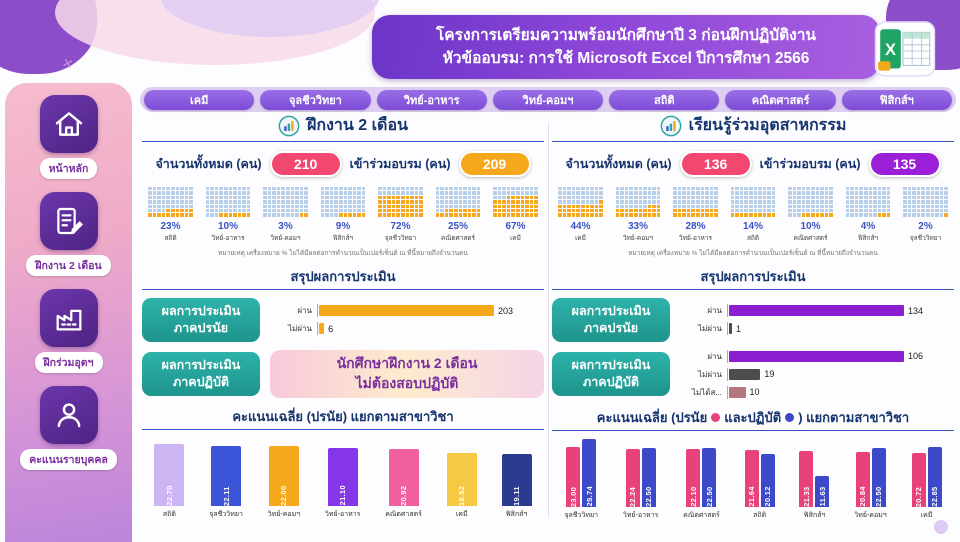  I want to click on eval-label-line: ภาคปรนัย, so click(611, 327).